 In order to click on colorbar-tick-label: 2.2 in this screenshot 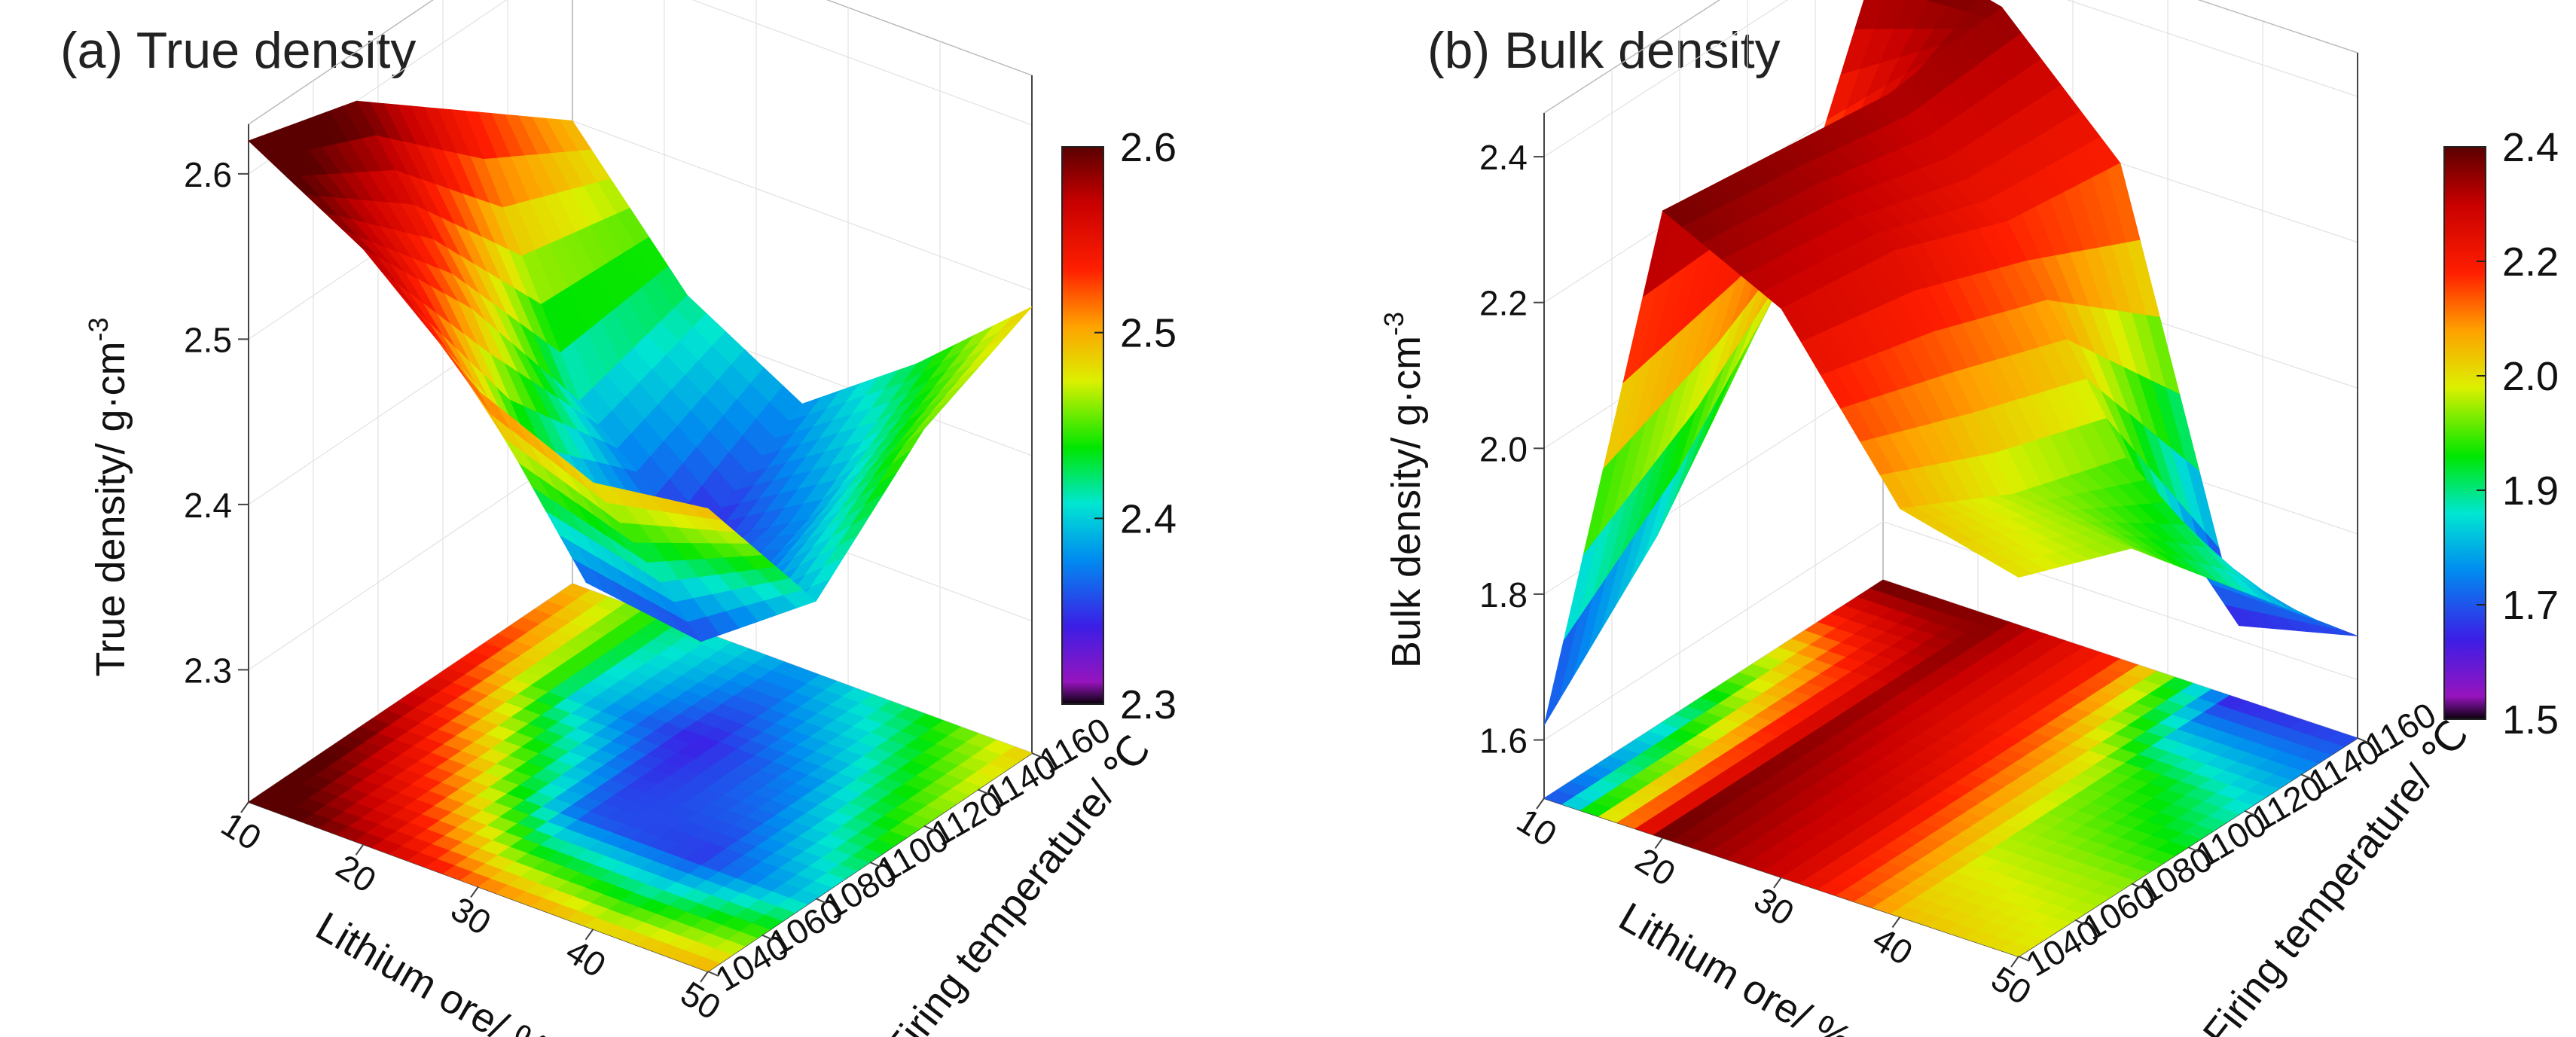, I will do `click(2531, 262)`.